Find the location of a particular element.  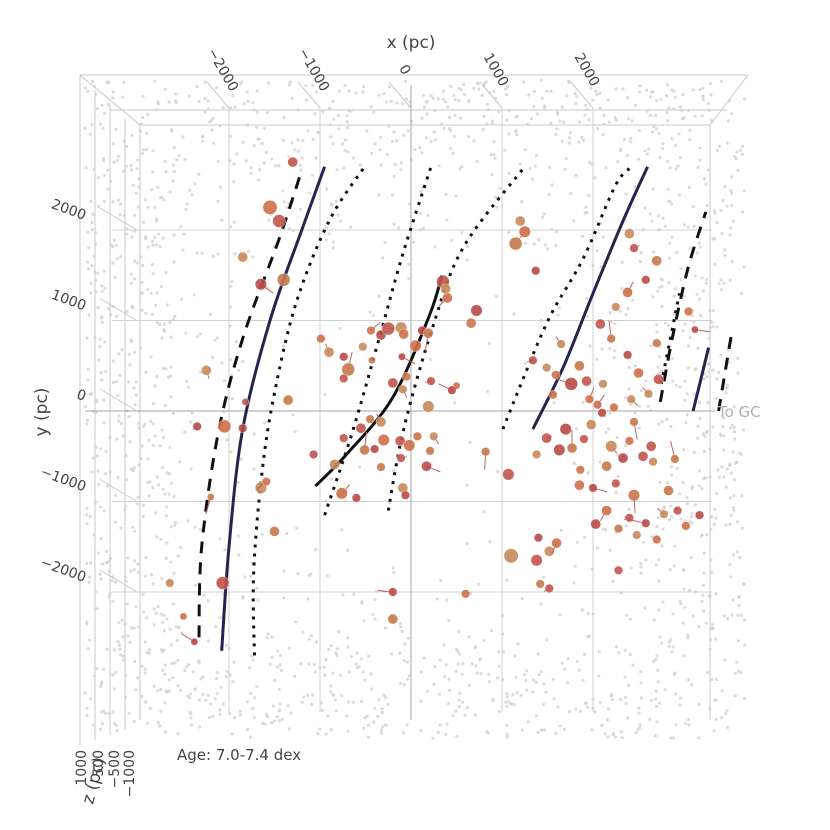

x-axis-title: x (pc) is located at coordinates (411, 43).